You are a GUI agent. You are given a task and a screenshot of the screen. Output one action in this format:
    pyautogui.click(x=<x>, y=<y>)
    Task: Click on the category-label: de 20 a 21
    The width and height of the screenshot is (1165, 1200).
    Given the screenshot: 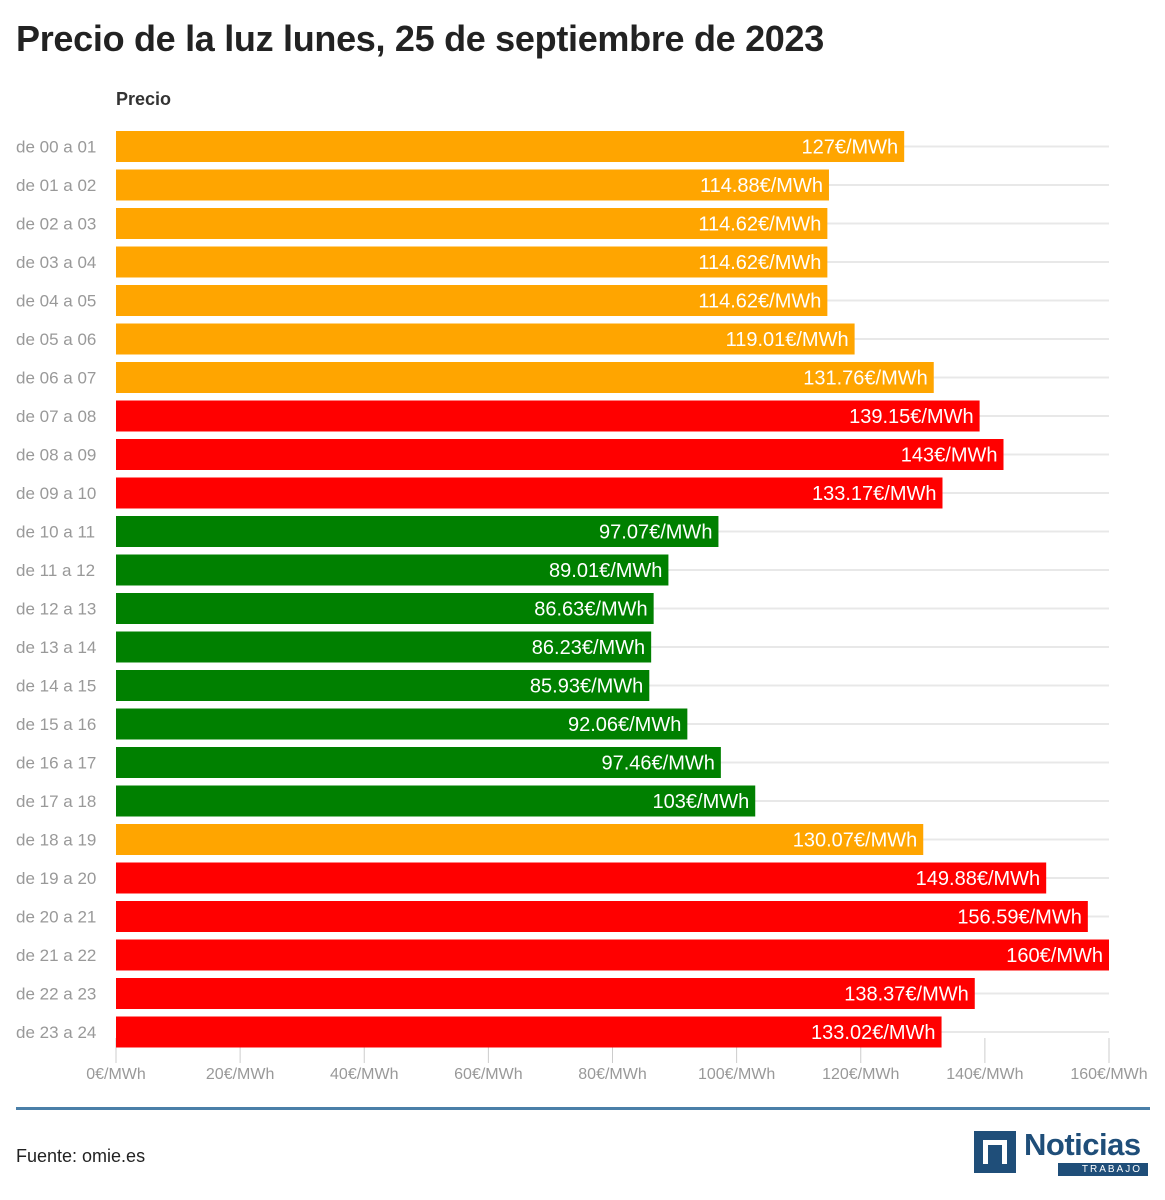 What is the action you would take?
    pyautogui.click(x=56, y=917)
    